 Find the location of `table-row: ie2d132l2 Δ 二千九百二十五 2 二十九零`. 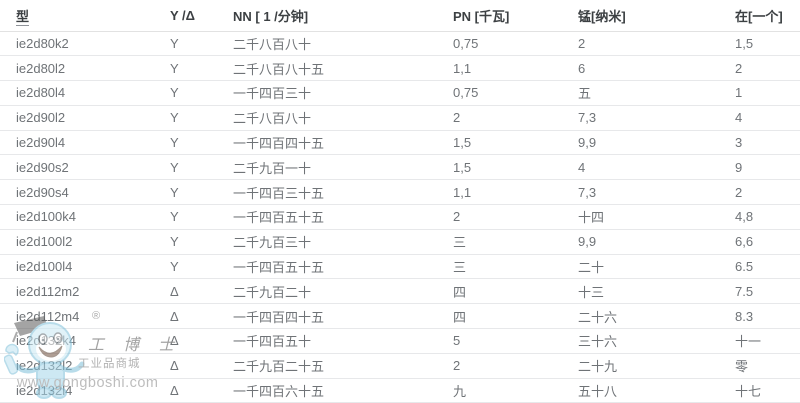

table-row: ie2d132l2 Δ 二千九百二十五 2 二十九零 is located at coordinates (400, 366).